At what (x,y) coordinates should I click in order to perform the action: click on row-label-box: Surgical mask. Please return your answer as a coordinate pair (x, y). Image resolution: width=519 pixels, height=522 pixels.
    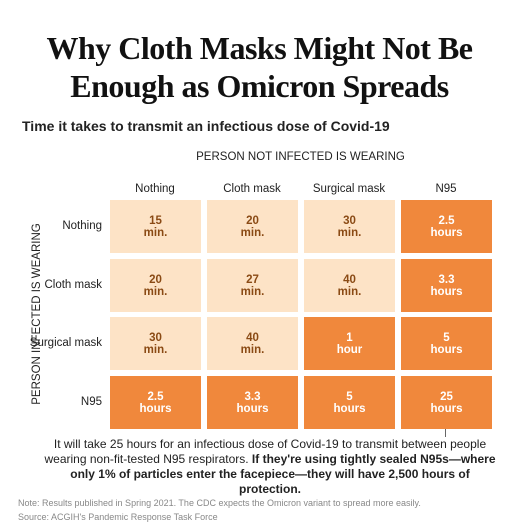
    Looking at the image, I should click on (62, 343).